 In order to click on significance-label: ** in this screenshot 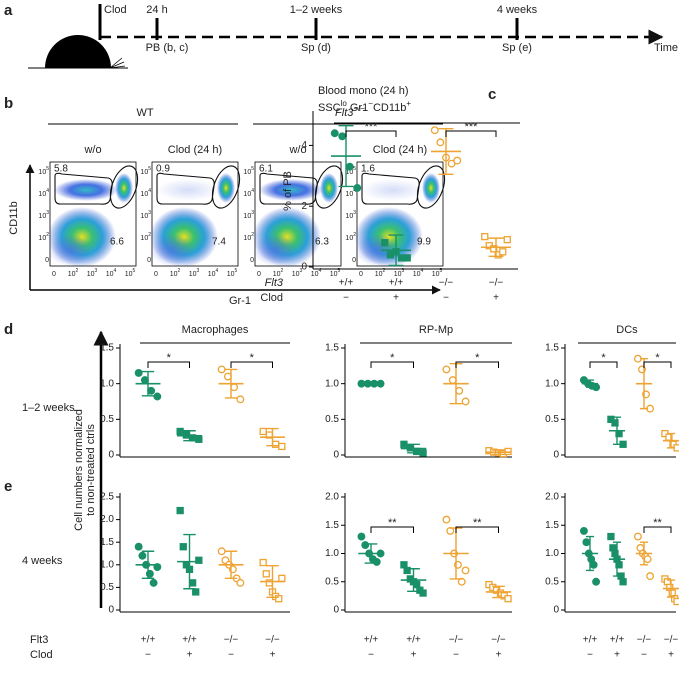, I will do `click(392, 523)`.